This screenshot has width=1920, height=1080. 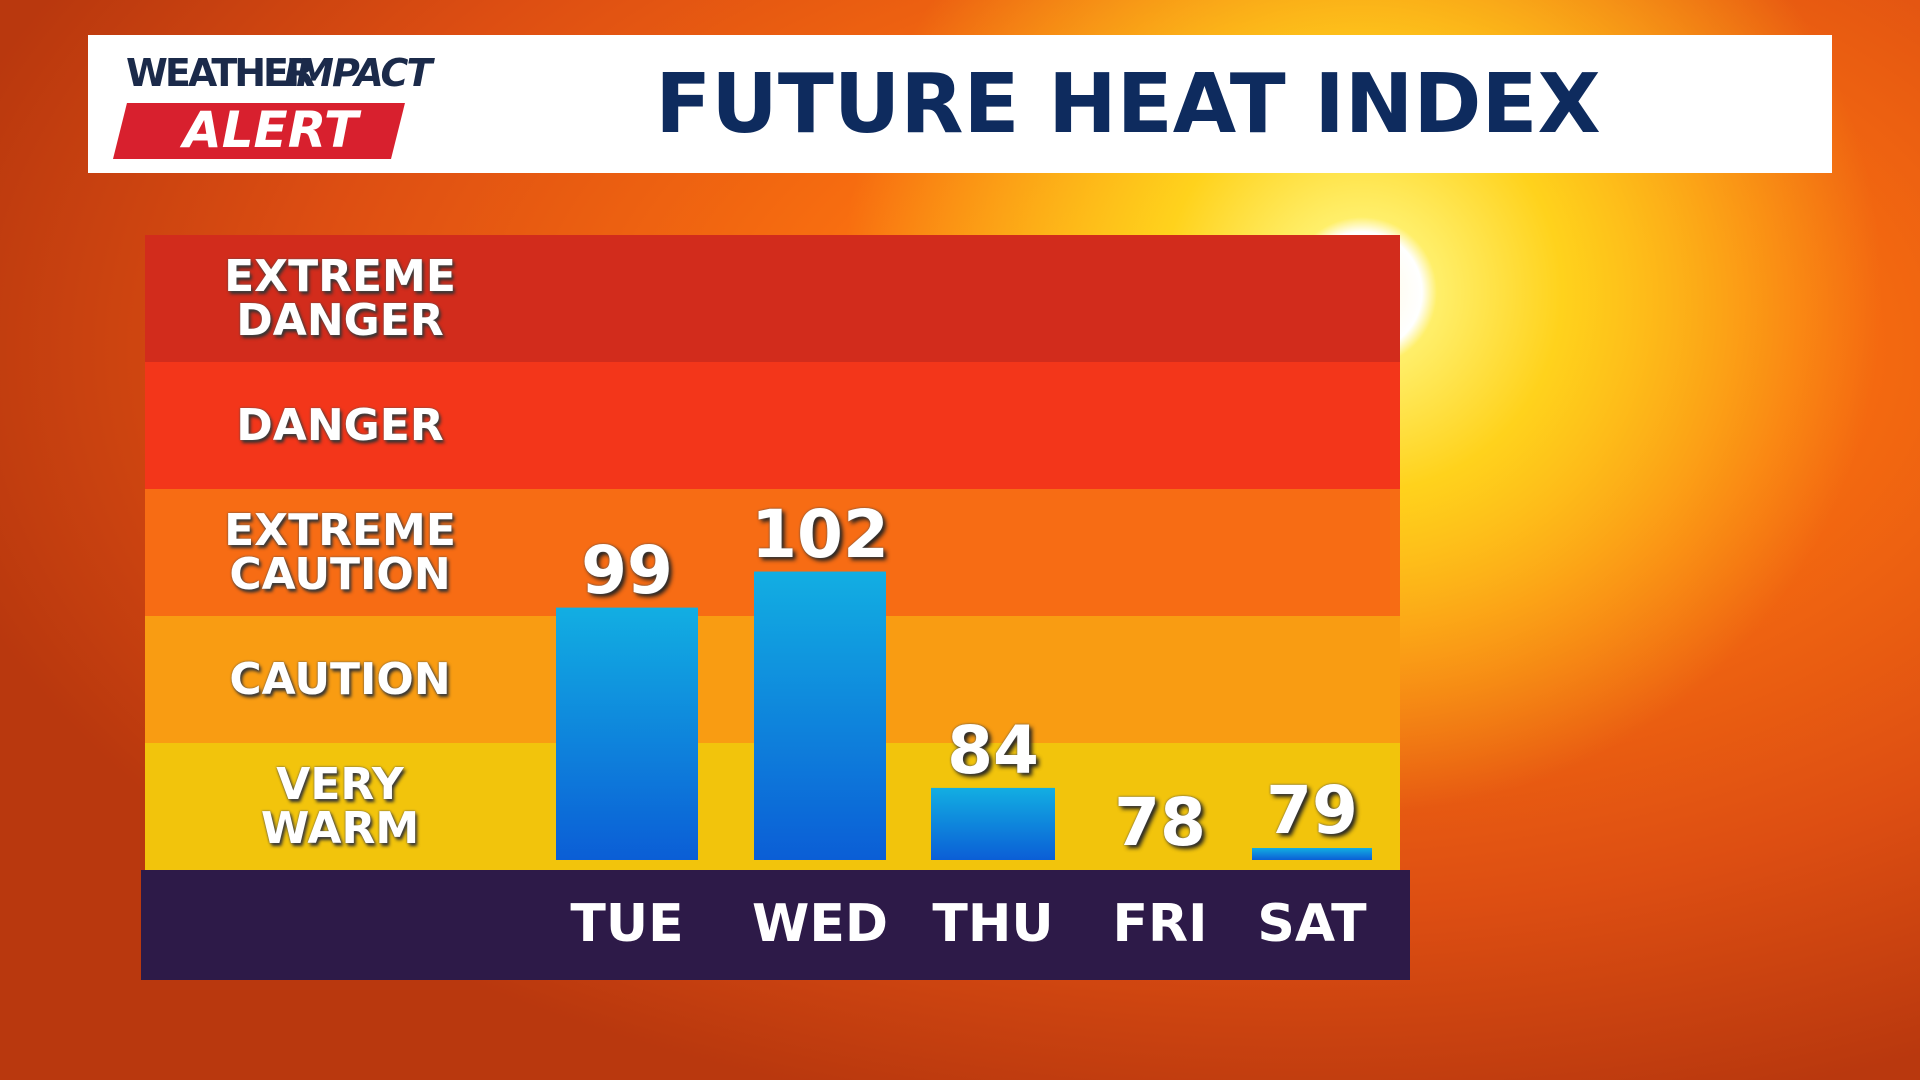 What do you see at coordinates (340, 679) in the screenshot?
I see `band-label: CAUTION` at bounding box center [340, 679].